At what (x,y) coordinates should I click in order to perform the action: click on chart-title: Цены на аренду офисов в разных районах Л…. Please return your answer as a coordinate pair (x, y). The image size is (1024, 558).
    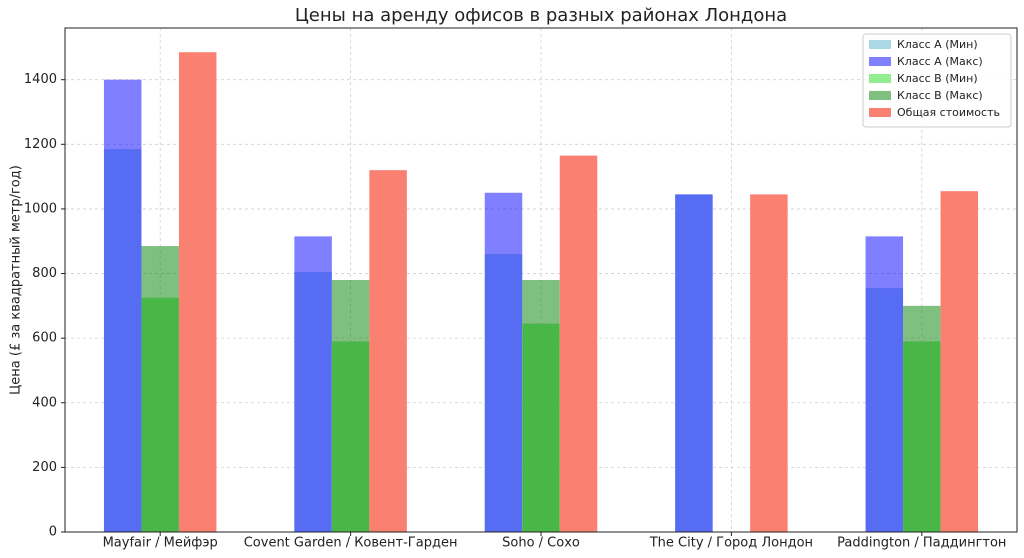
    Looking at the image, I should click on (541, 15).